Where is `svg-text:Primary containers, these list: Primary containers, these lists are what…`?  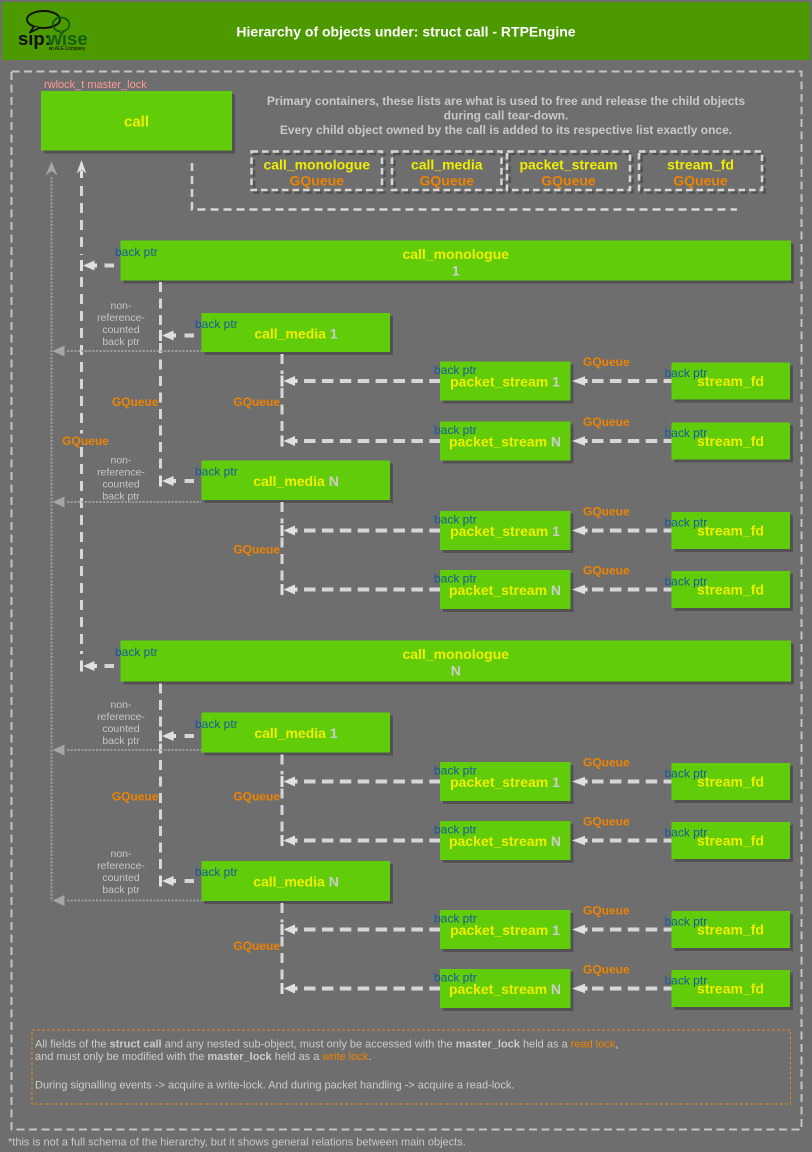
svg-text:Primary containers, these list: Primary containers, these lists are what… is located at coordinates (506, 101).